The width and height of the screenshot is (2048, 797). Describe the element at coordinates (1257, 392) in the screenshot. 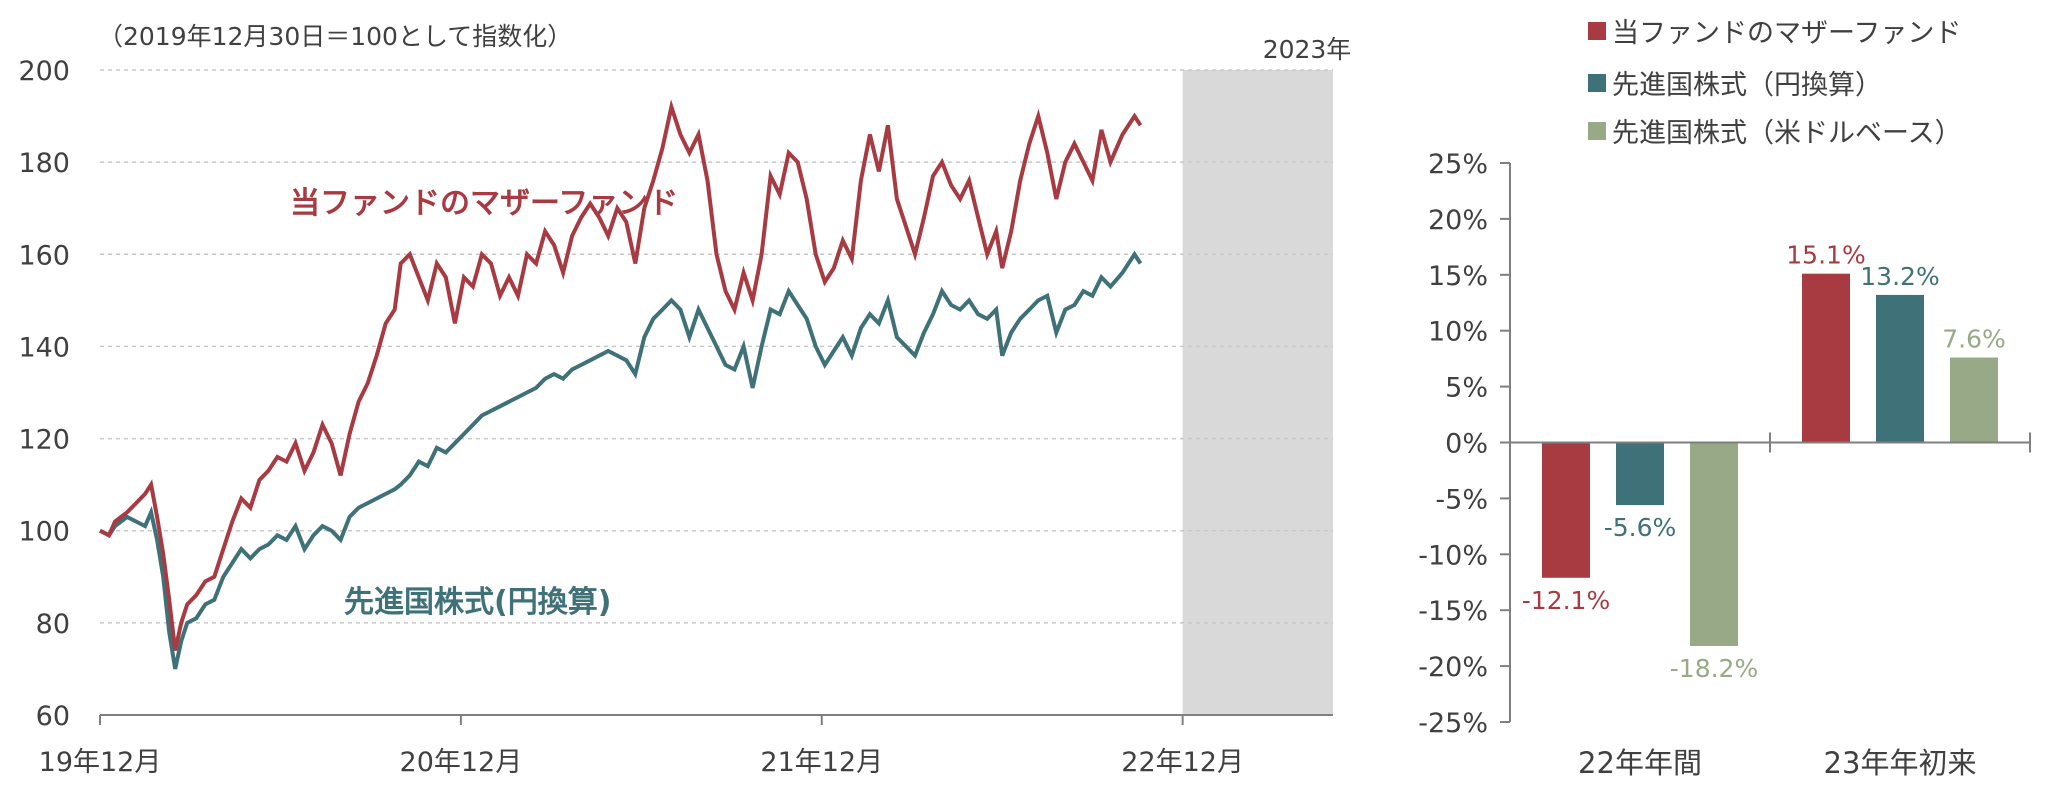

I see `shaded-region-2023` at that location.